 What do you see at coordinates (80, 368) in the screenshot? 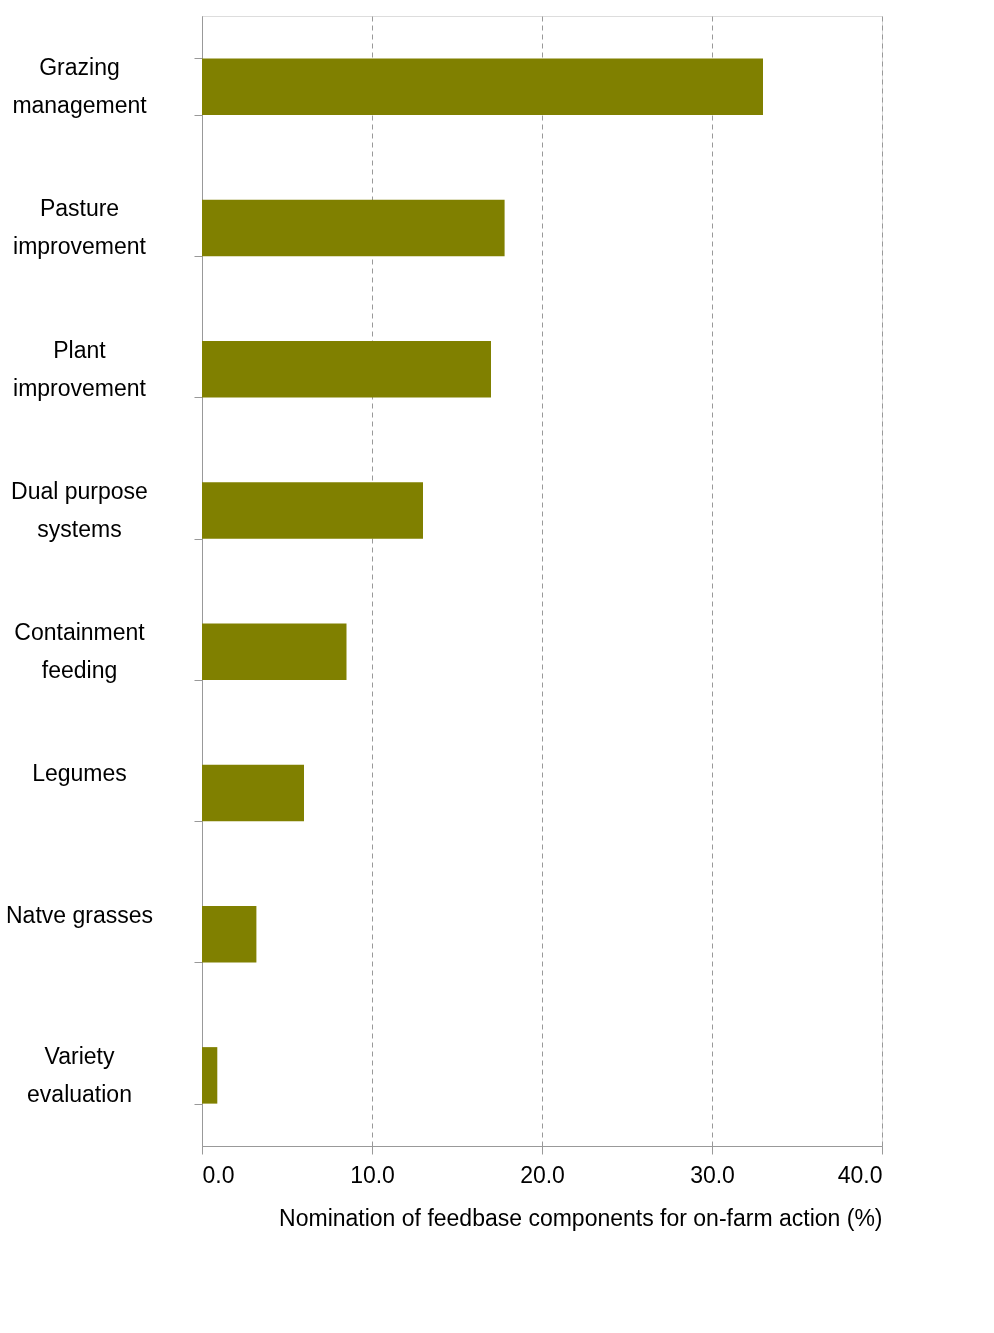
I see `y-tick-label: Plant improvement` at bounding box center [80, 368].